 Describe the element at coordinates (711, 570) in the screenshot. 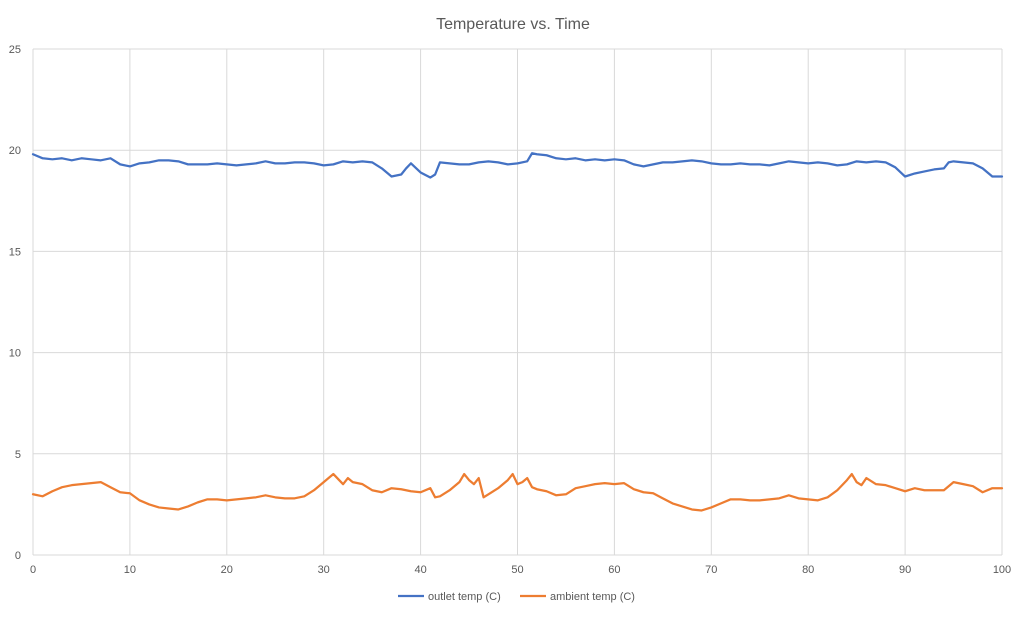

I see `x-tick-label: 70` at that location.